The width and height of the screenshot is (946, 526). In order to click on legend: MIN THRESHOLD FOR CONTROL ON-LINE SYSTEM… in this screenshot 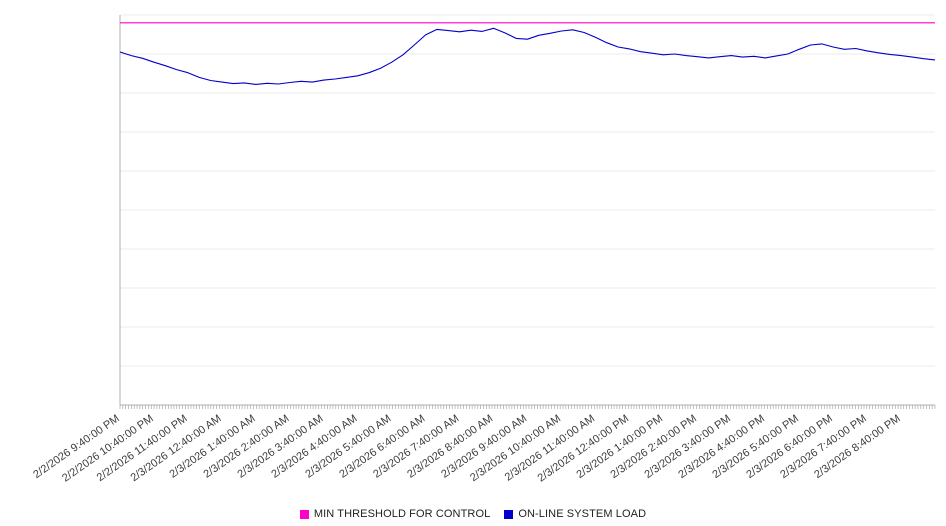, I will do `click(473, 514)`.